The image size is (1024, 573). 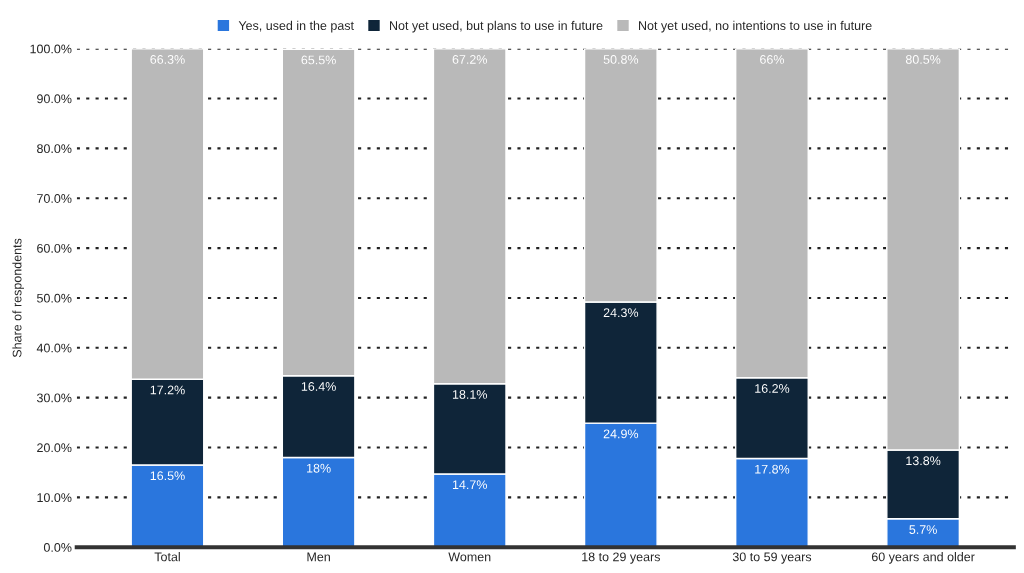 What do you see at coordinates (54, 498) in the screenshot?
I see `y-tick-label: 10.0%` at bounding box center [54, 498].